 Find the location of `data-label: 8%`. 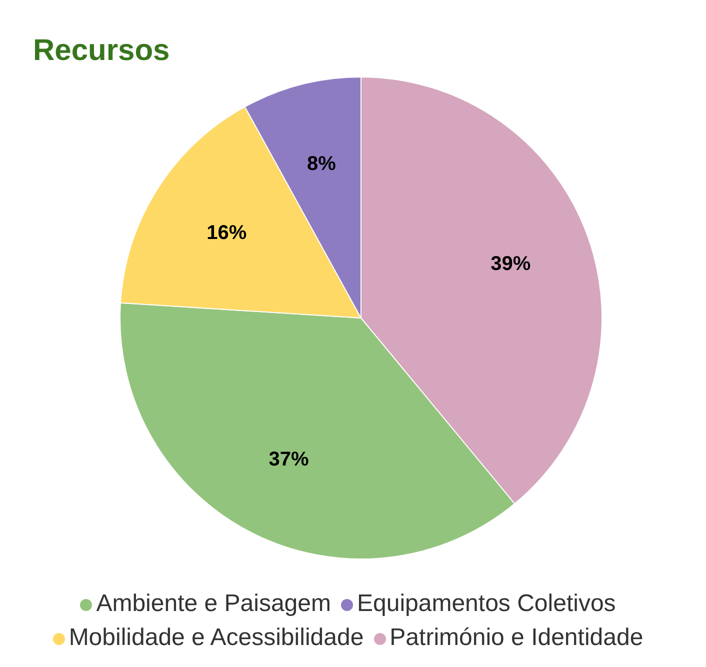

data-label: 8% is located at coordinates (321, 163).